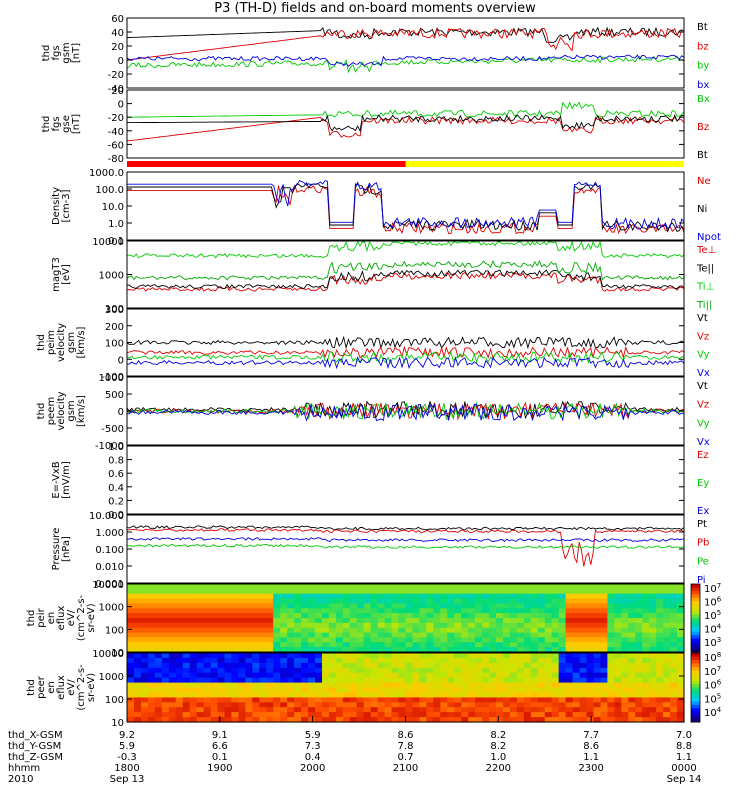  I want to click on colorbar-tick-label: 103, so click(712, 642).